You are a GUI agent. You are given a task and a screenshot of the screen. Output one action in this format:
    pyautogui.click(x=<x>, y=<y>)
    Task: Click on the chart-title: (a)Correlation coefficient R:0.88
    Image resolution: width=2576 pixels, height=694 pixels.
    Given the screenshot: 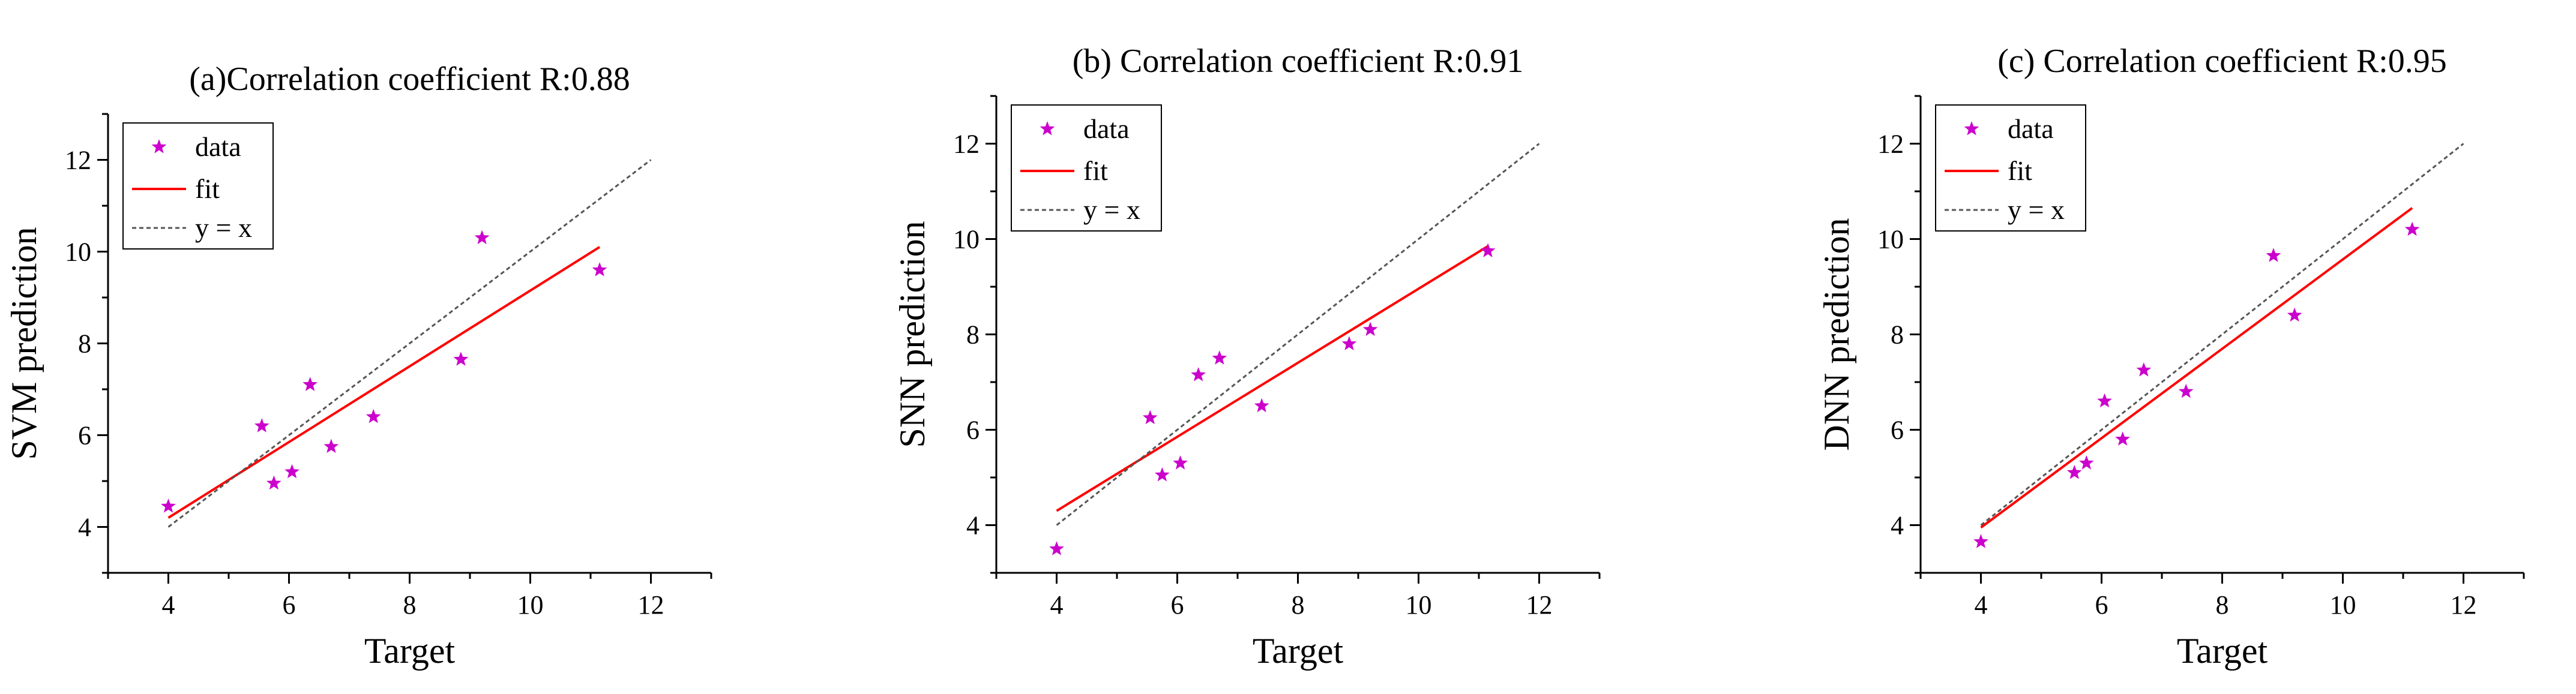 What is the action you would take?
    pyautogui.click(x=409, y=79)
    